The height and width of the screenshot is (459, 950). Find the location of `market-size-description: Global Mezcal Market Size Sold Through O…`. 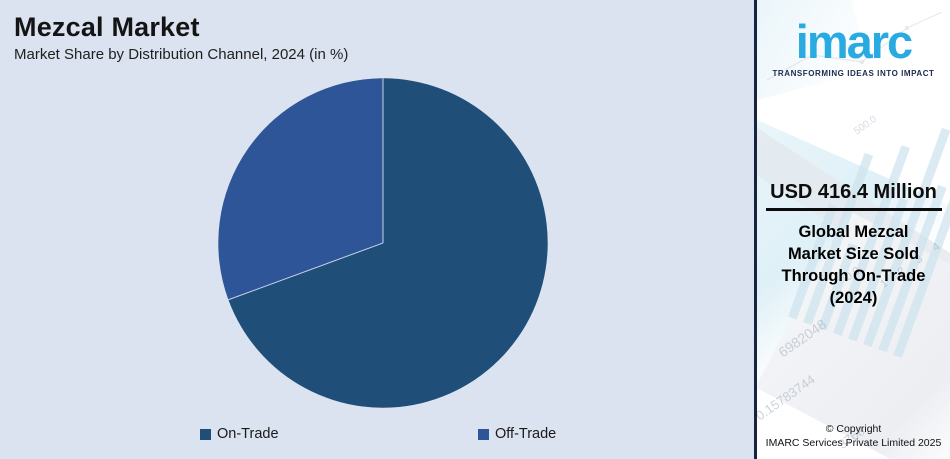

market-size-description: Global Mezcal Market Size Sold Through O… is located at coordinates (853, 265).